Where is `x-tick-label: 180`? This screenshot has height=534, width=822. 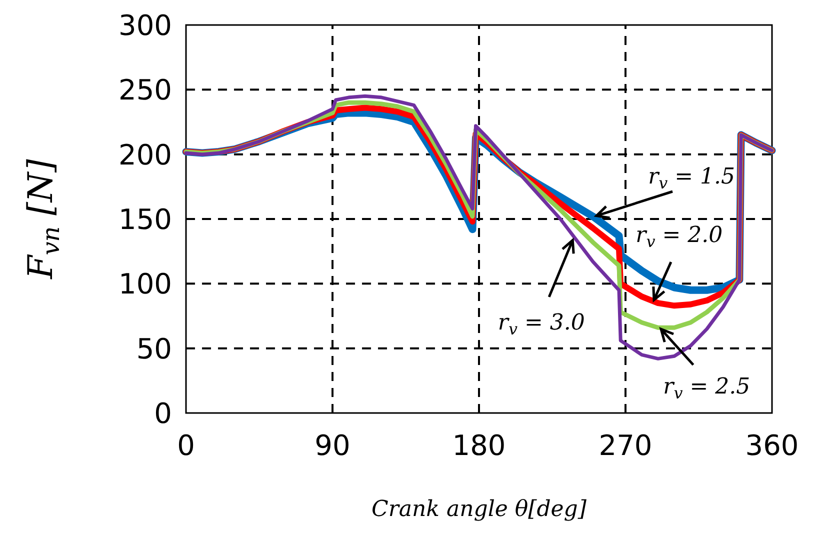 x-tick-label: 180 is located at coordinates (479, 445).